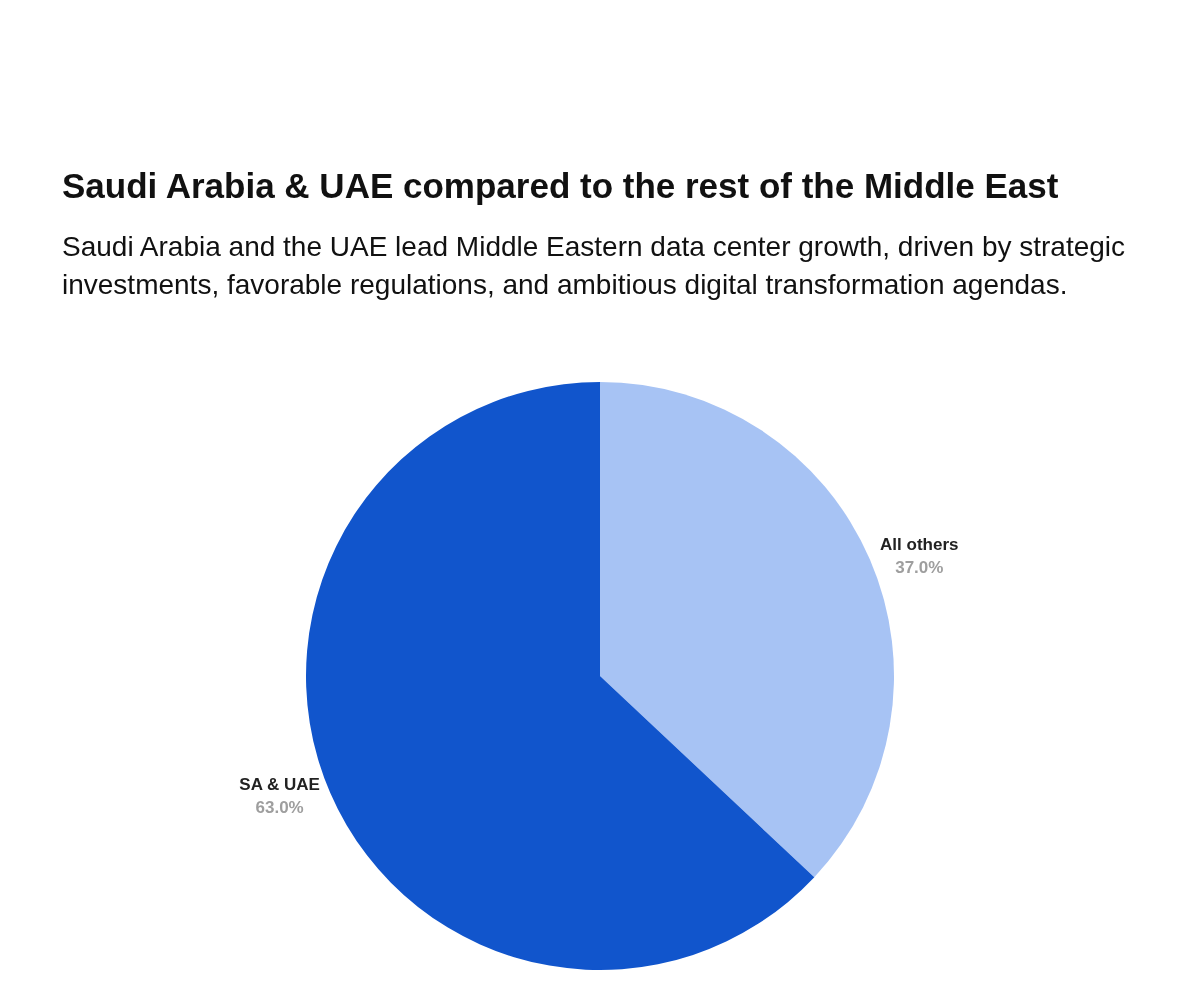 The width and height of the screenshot is (1200, 1004). What do you see at coordinates (279, 807) in the screenshot?
I see `data-label: 63.0%` at bounding box center [279, 807].